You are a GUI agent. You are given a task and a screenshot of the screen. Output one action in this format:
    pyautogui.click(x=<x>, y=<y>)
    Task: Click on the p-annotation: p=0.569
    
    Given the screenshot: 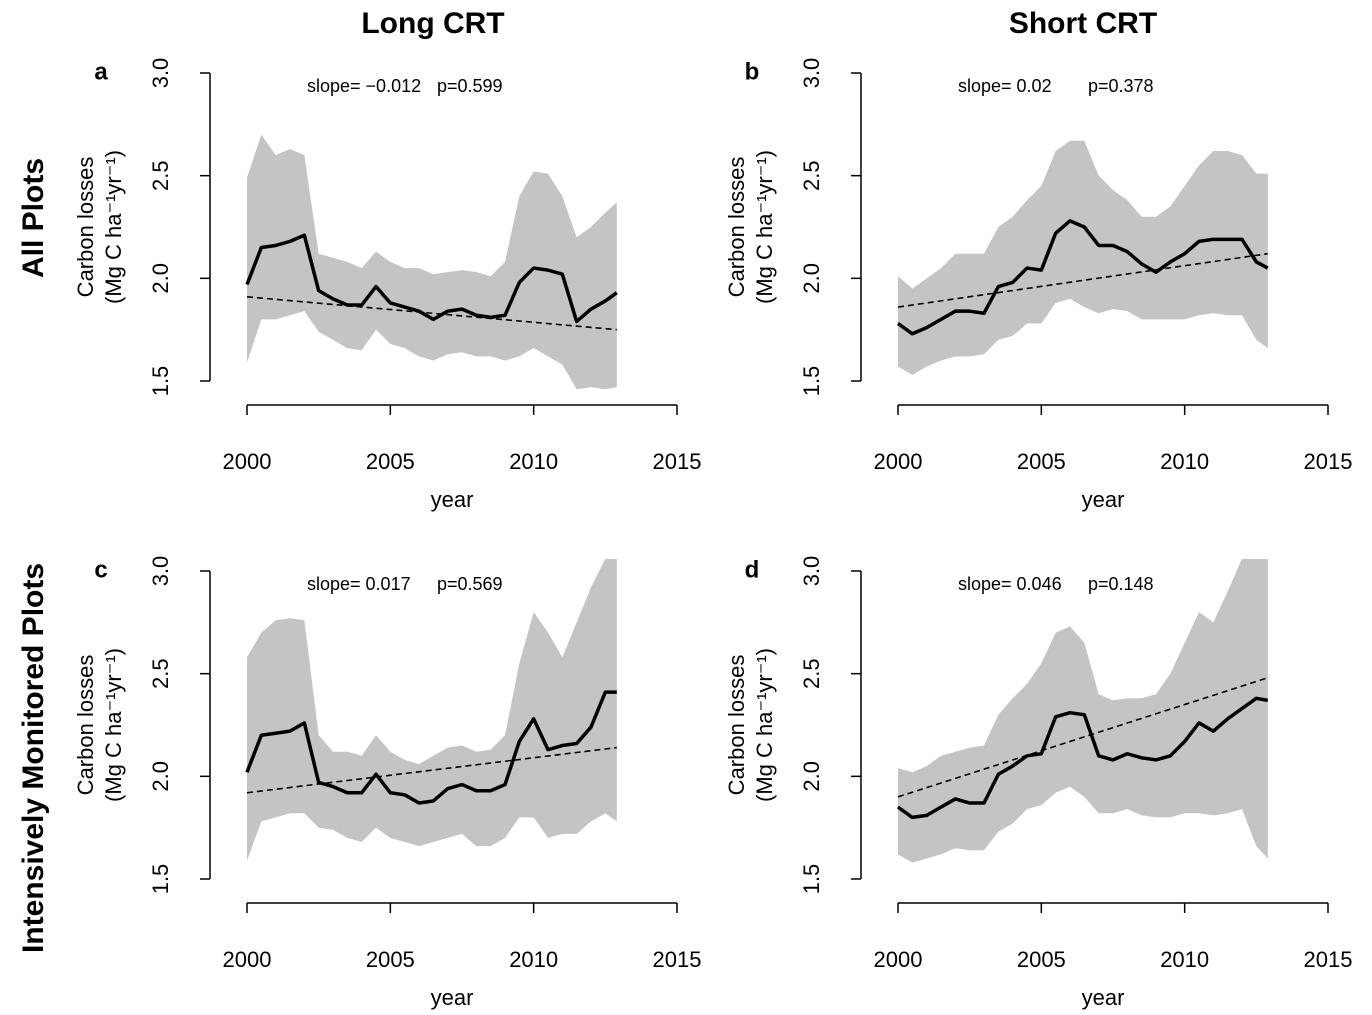 What is the action you would take?
    pyautogui.click(x=470, y=584)
    